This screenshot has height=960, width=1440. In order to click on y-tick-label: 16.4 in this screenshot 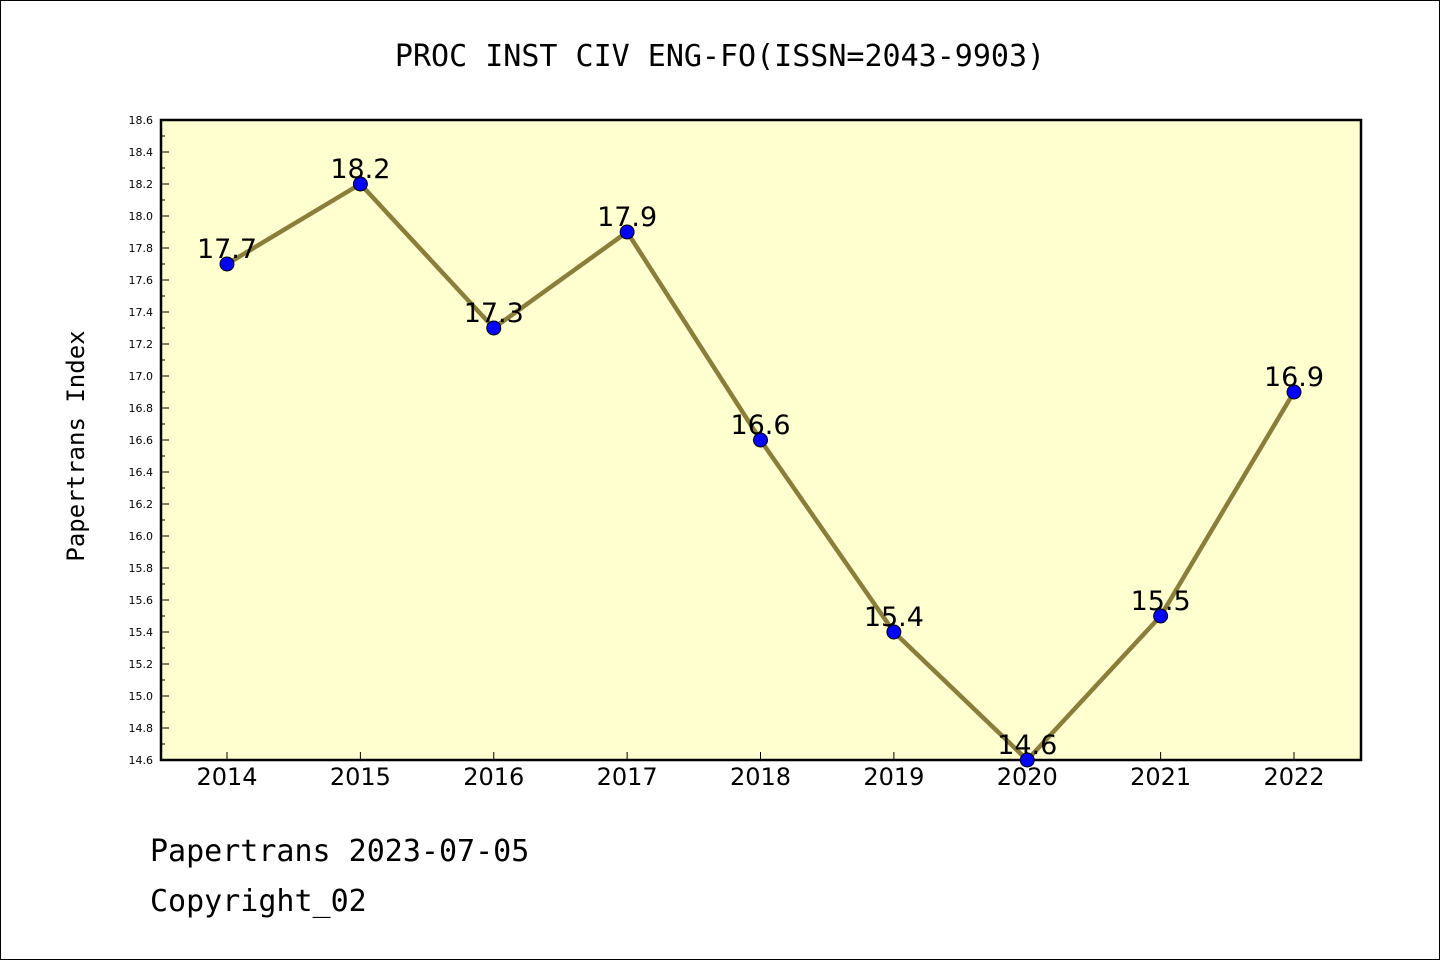, I will do `click(141, 472)`.